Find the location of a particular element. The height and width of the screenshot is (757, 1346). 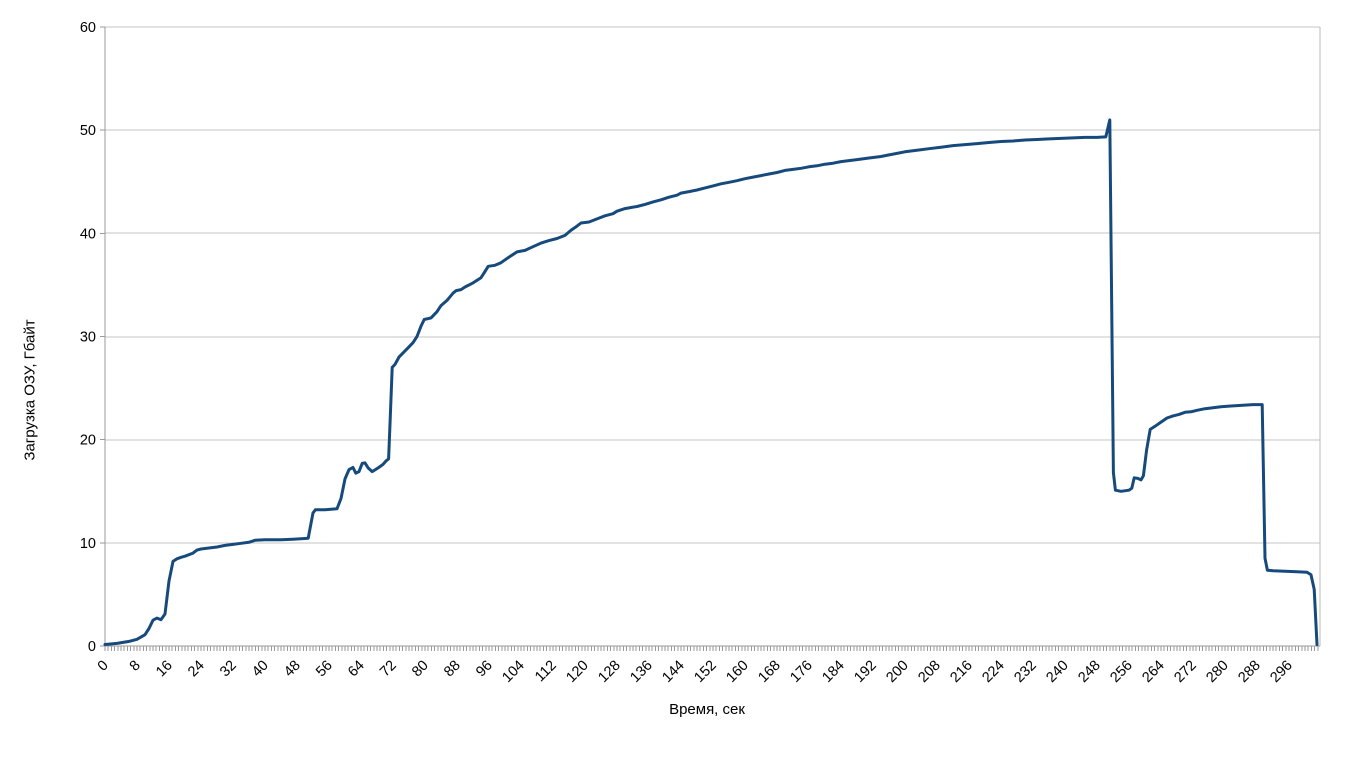

x-tick-label: 184 is located at coordinates (833, 672).